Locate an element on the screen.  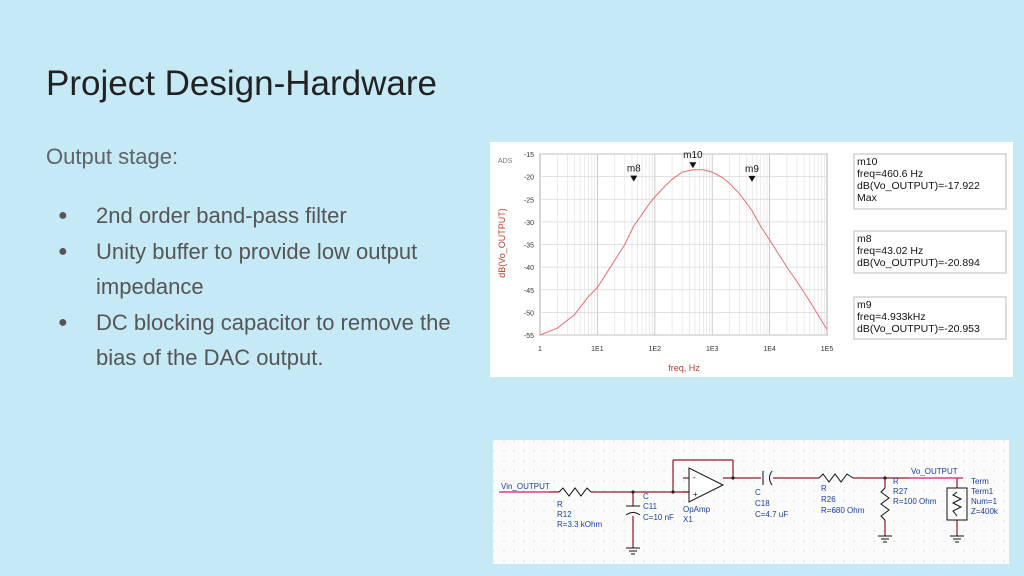
slide-title: Project Design-Hardware is located at coordinates (241, 83).